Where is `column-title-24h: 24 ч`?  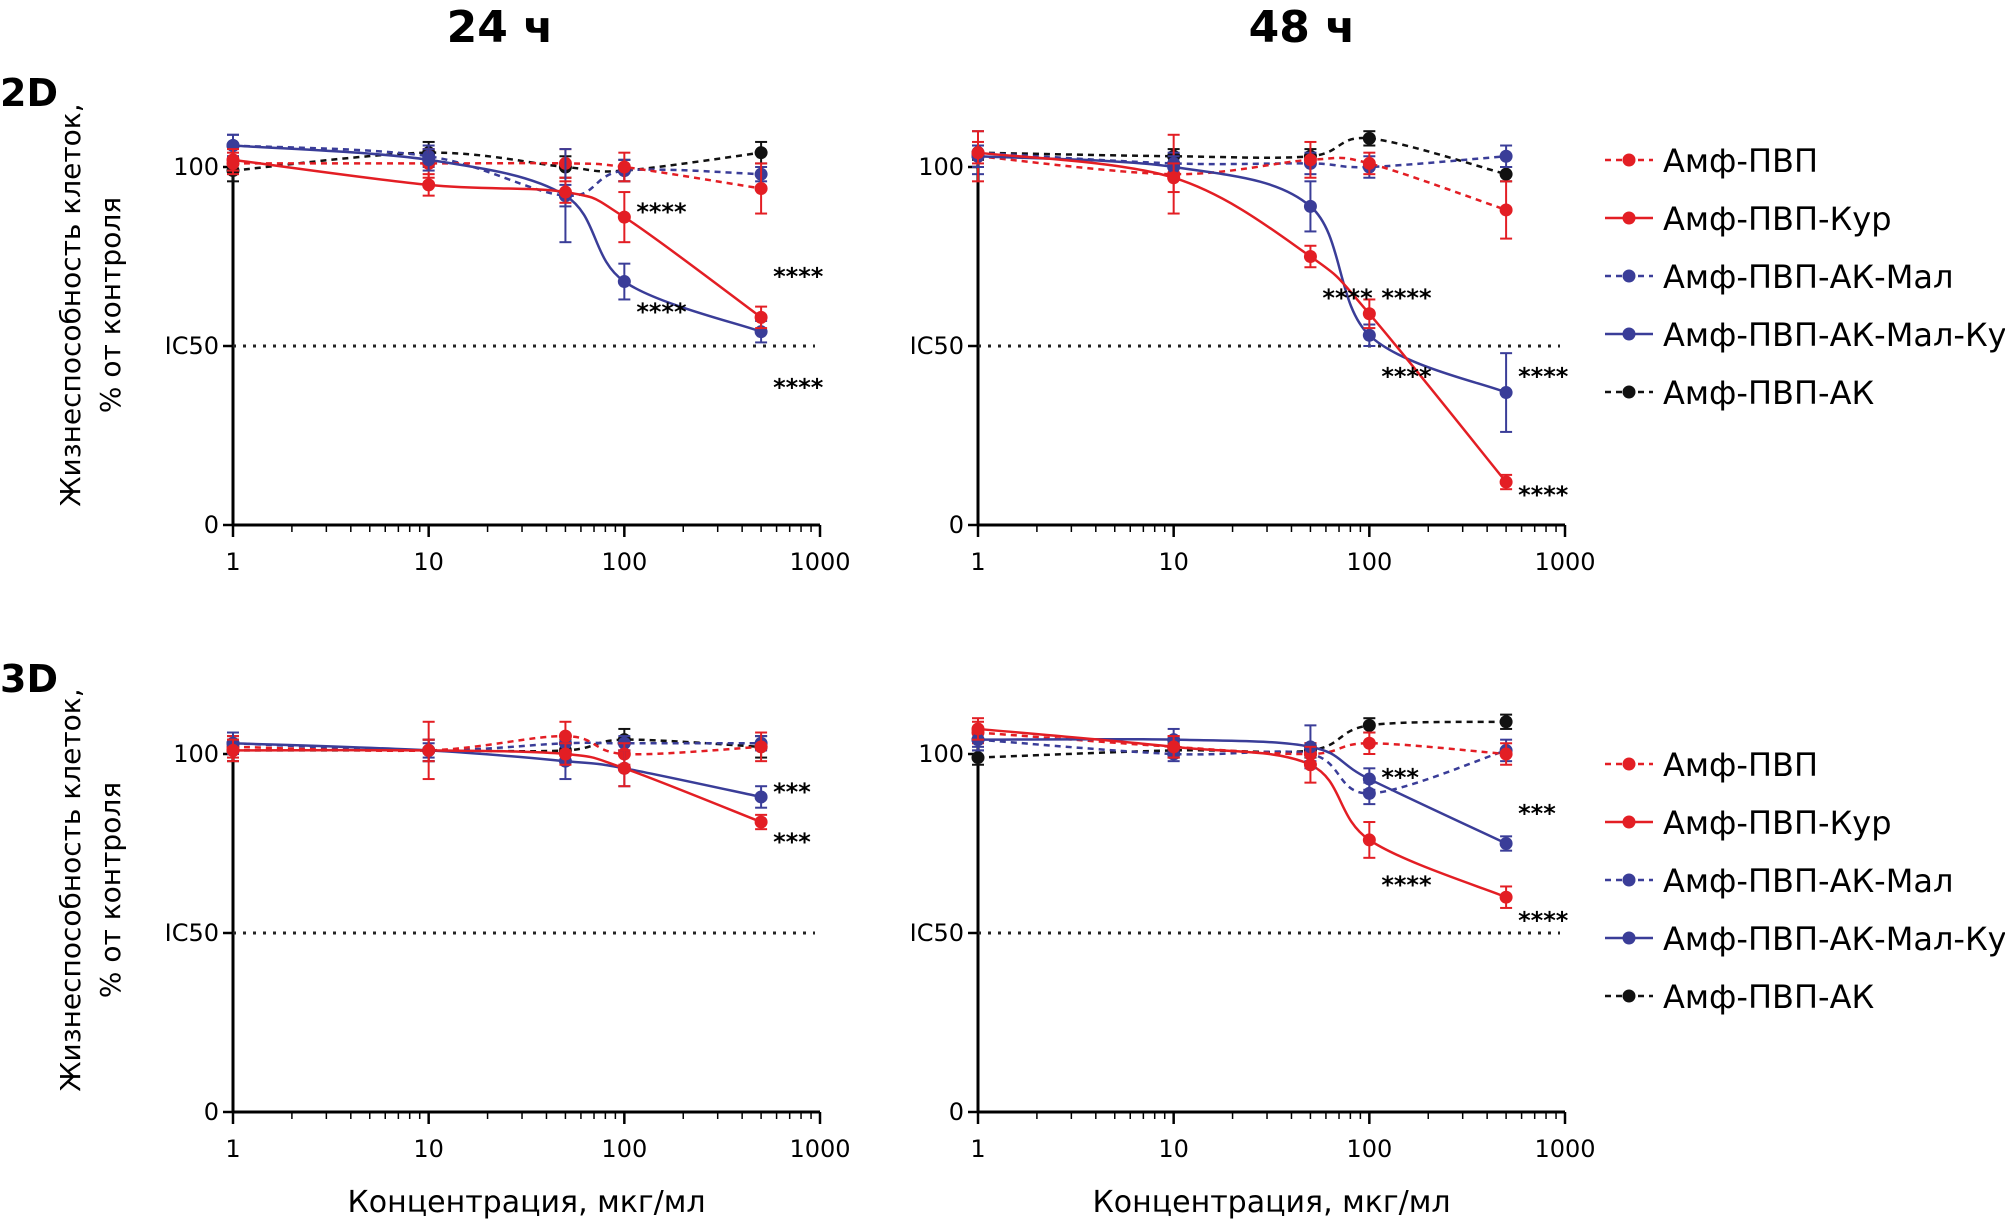
column-title-24h: 24 ч is located at coordinates (500, 27).